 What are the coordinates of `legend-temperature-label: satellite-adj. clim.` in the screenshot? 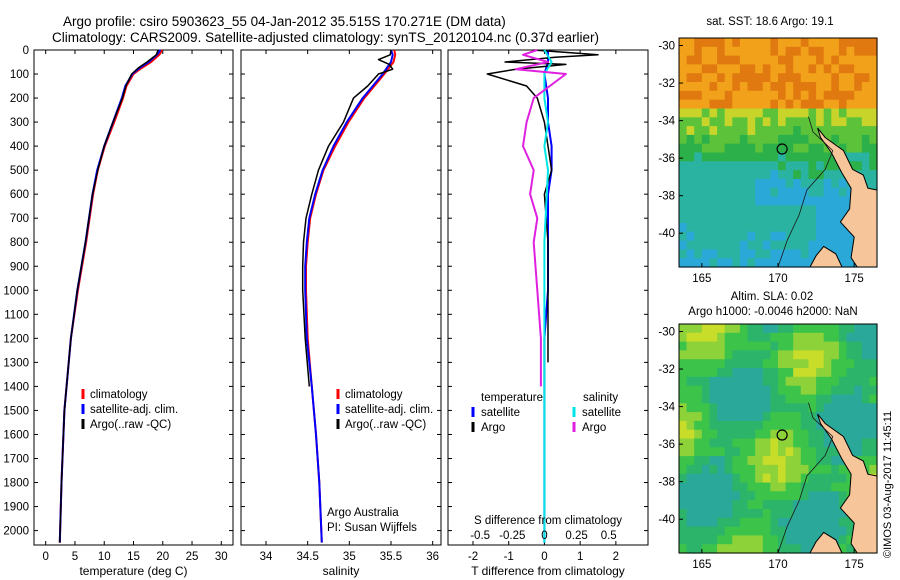 It's located at (134, 410).